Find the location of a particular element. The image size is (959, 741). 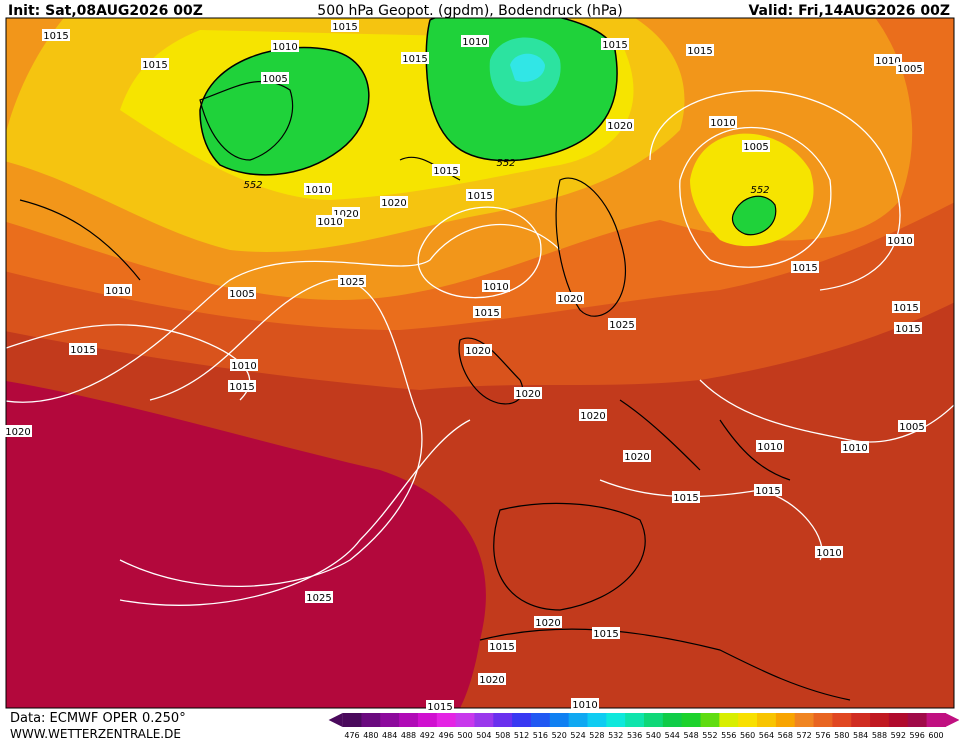

colorbar-label: 596 is located at coordinates (917, 735).